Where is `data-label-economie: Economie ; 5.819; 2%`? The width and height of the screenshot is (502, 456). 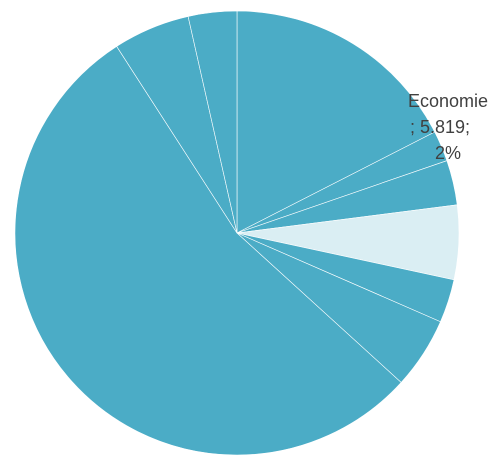
data-label-economie: Economie ; 5.819; 2% is located at coordinates (448, 127).